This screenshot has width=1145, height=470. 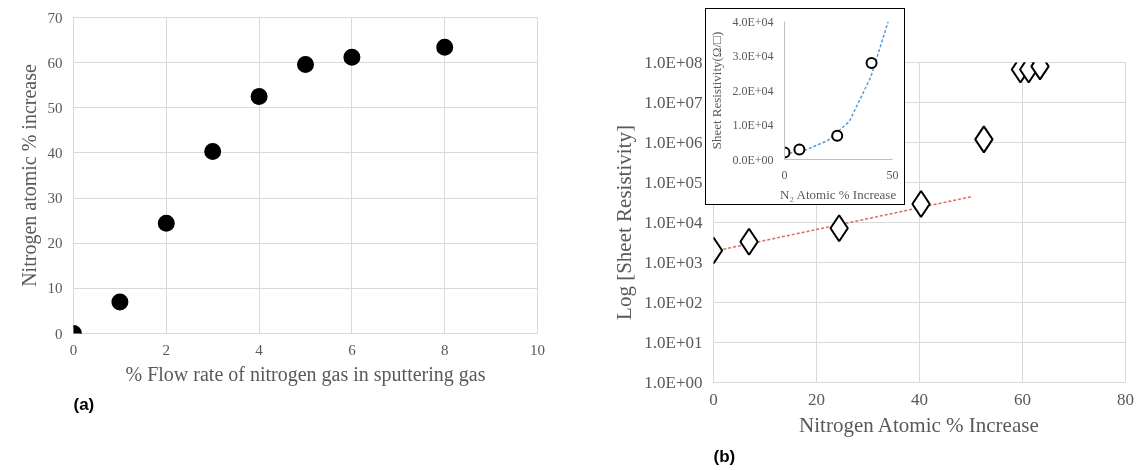 I want to click on y-tick-label: 40, so click(x=55, y=152).